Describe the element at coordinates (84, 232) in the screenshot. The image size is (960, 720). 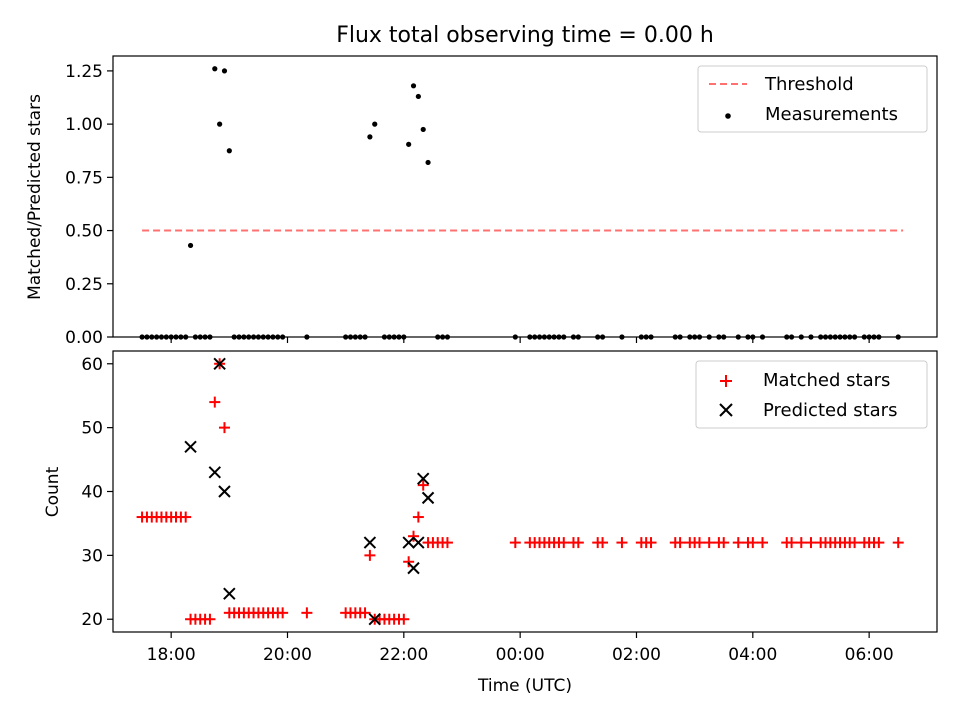
I see `top-y-tick-label: 0.50` at that location.